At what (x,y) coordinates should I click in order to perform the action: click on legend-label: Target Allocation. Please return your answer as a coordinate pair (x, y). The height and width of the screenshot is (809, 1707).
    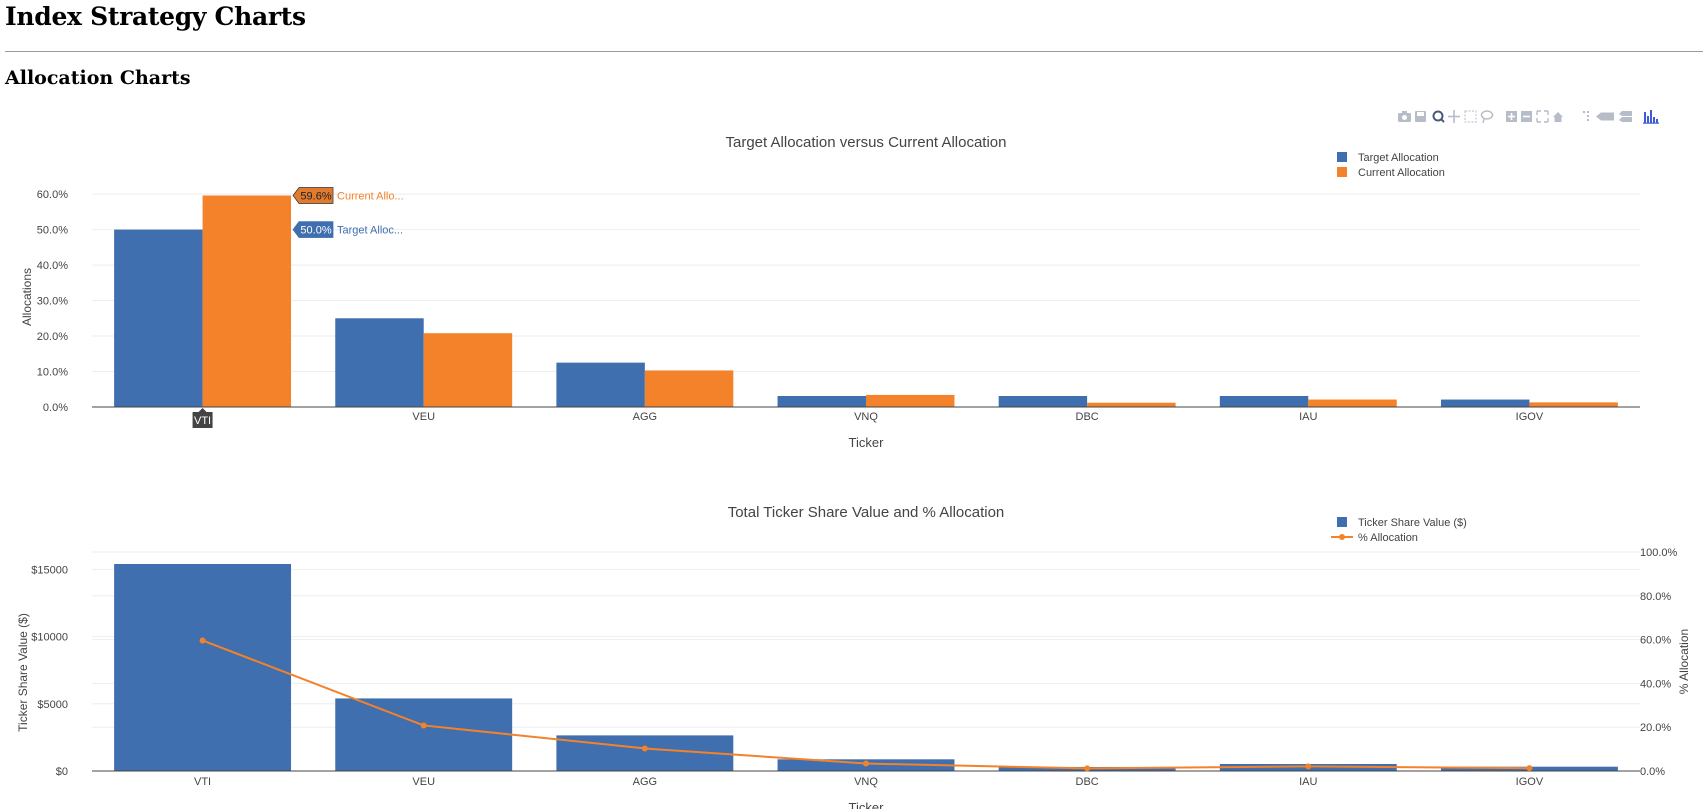
    Looking at the image, I should click on (1398, 158).